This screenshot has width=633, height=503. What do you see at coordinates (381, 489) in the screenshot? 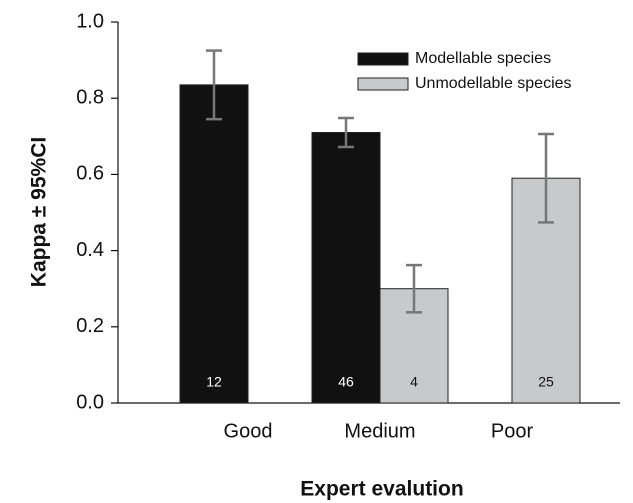
I see `x-axis-label: Expert evalution` at bounding box center [381, 489].